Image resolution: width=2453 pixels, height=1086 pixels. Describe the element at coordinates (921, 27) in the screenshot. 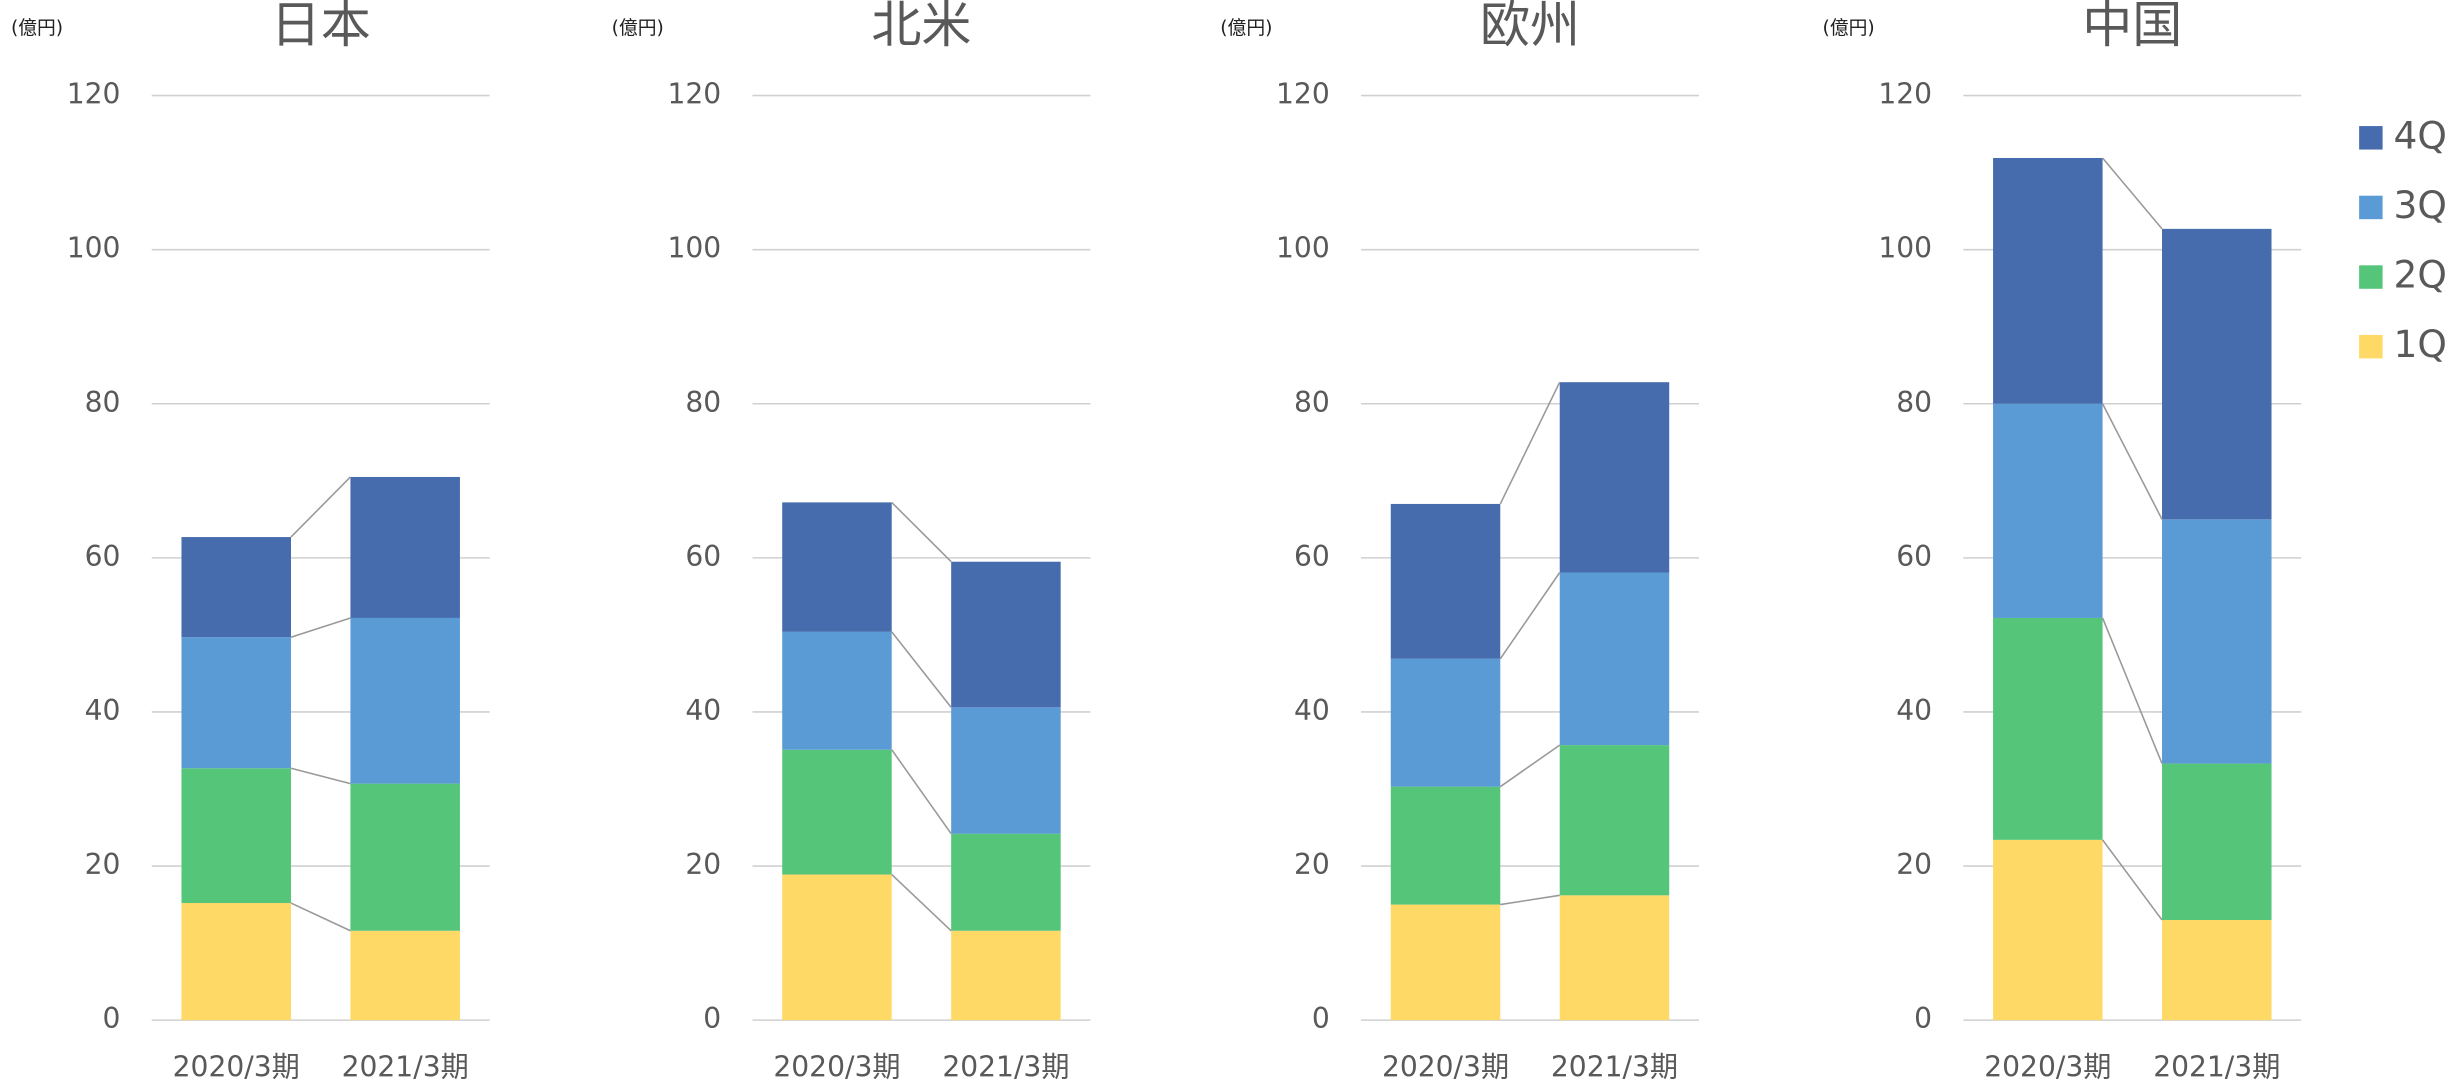

I see `chart-title: 北米` at that location.